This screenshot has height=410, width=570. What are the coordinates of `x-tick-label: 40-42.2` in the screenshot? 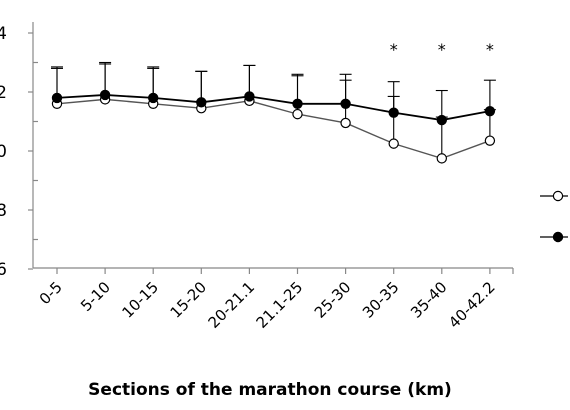 It's located at (472, 305).